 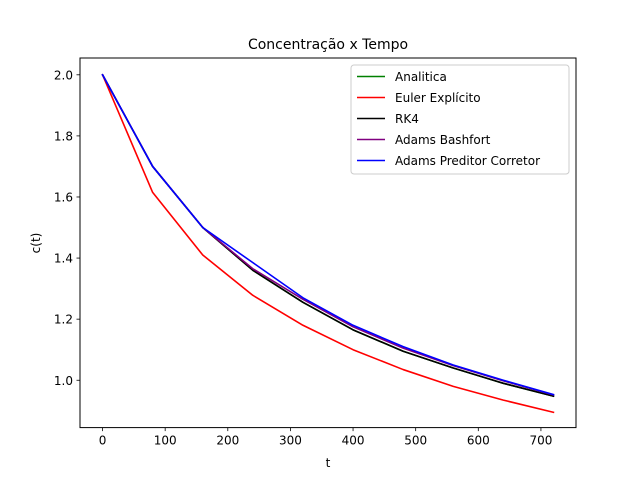 What do you see at coordinates (63, 75) in the screenshot?
I see `y-tick-label: 2.0` at bounding box center [63, 75].